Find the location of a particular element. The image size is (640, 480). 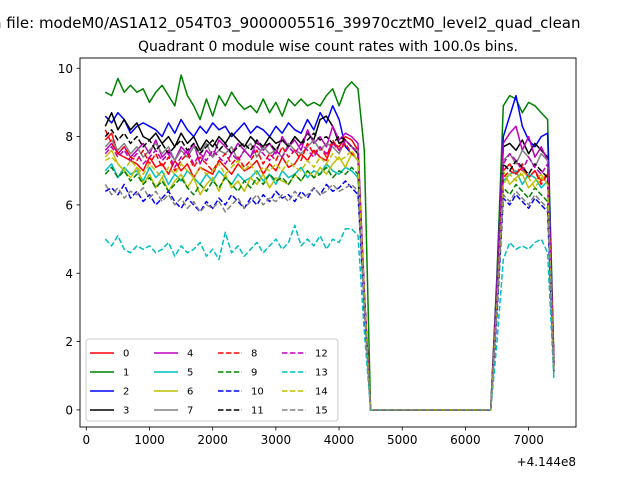

legend-label-15: 15 is located at coordinates (321, 411).